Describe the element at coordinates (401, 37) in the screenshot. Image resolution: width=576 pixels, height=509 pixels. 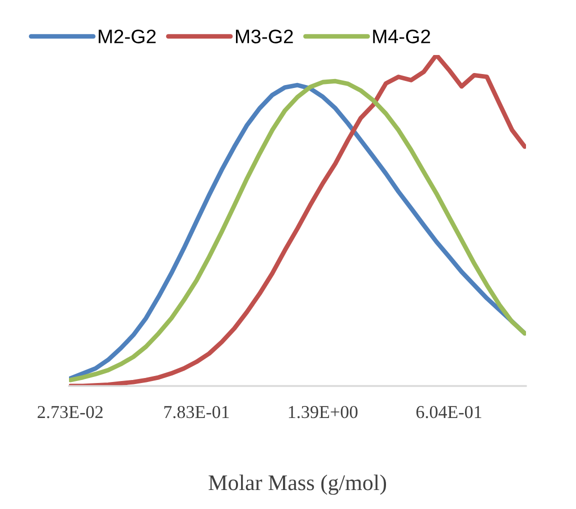
I see `legend-label: M4-G2` at that location.